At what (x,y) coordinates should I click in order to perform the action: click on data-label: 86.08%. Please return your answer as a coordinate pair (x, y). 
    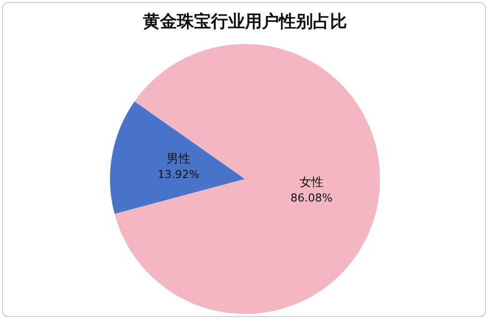
    Looking at the image, I should click on (311, 198).